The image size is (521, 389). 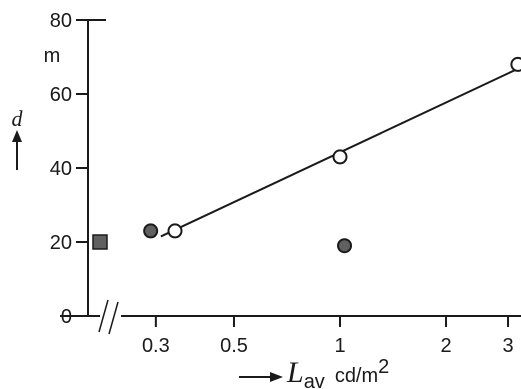 What do you see at coordinates (383, 367) in the screenshot?
I see `x-axis-unit-superscript: 2` at bounding box center [383, 367].